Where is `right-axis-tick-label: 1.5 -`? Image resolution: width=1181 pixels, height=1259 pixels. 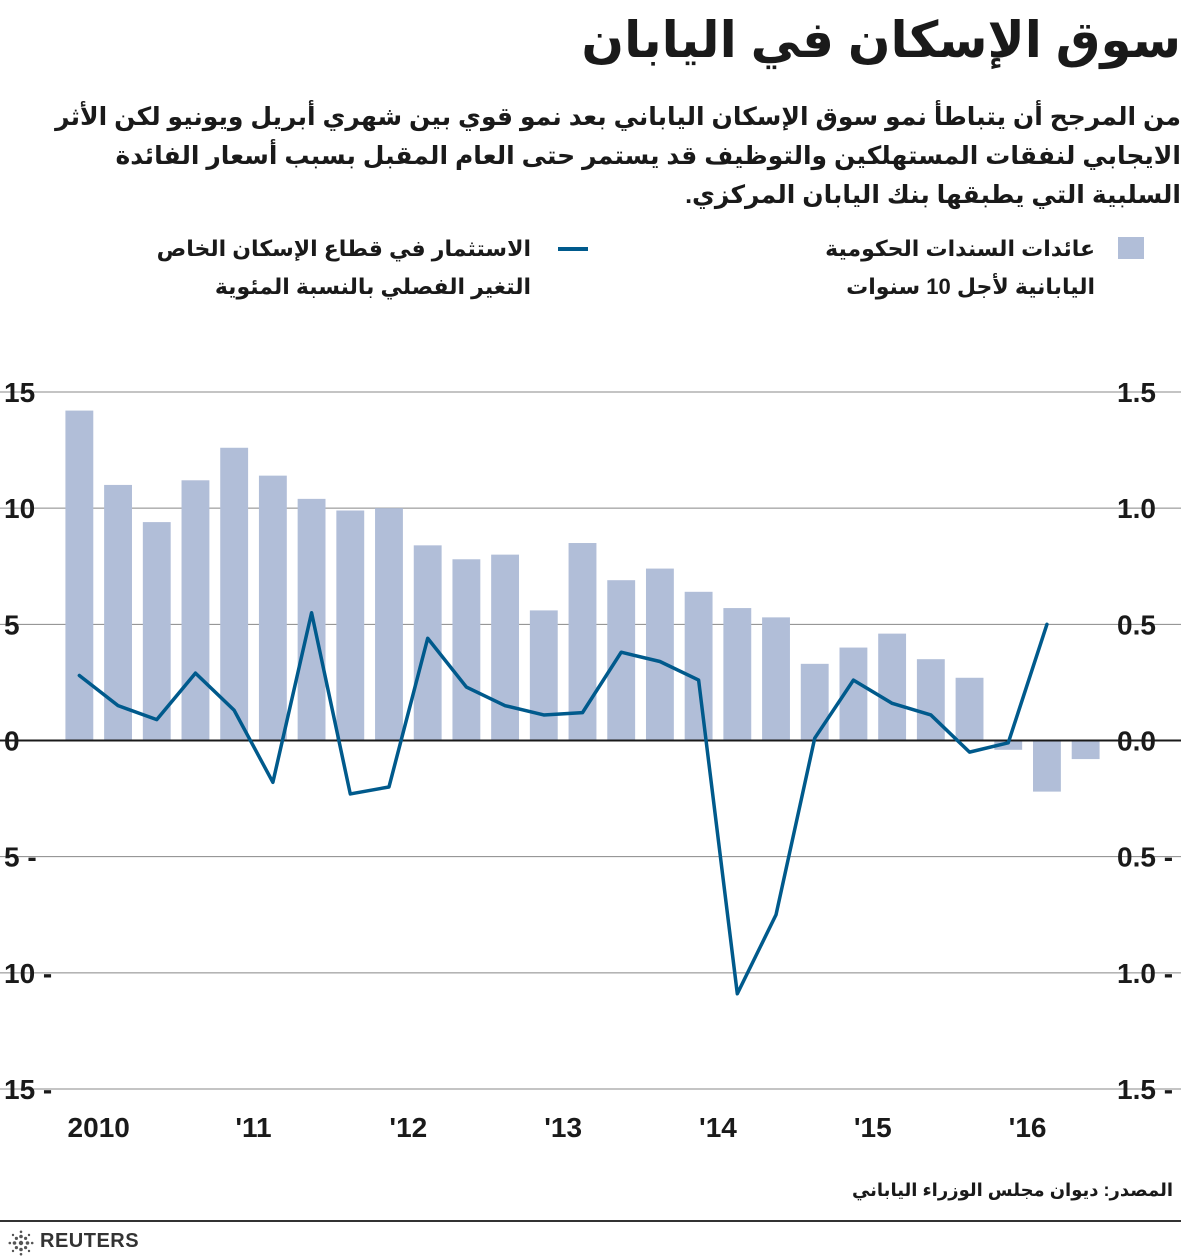
right-axis-tick-label: 1.5 - is located at coordinates (1145, 1089).